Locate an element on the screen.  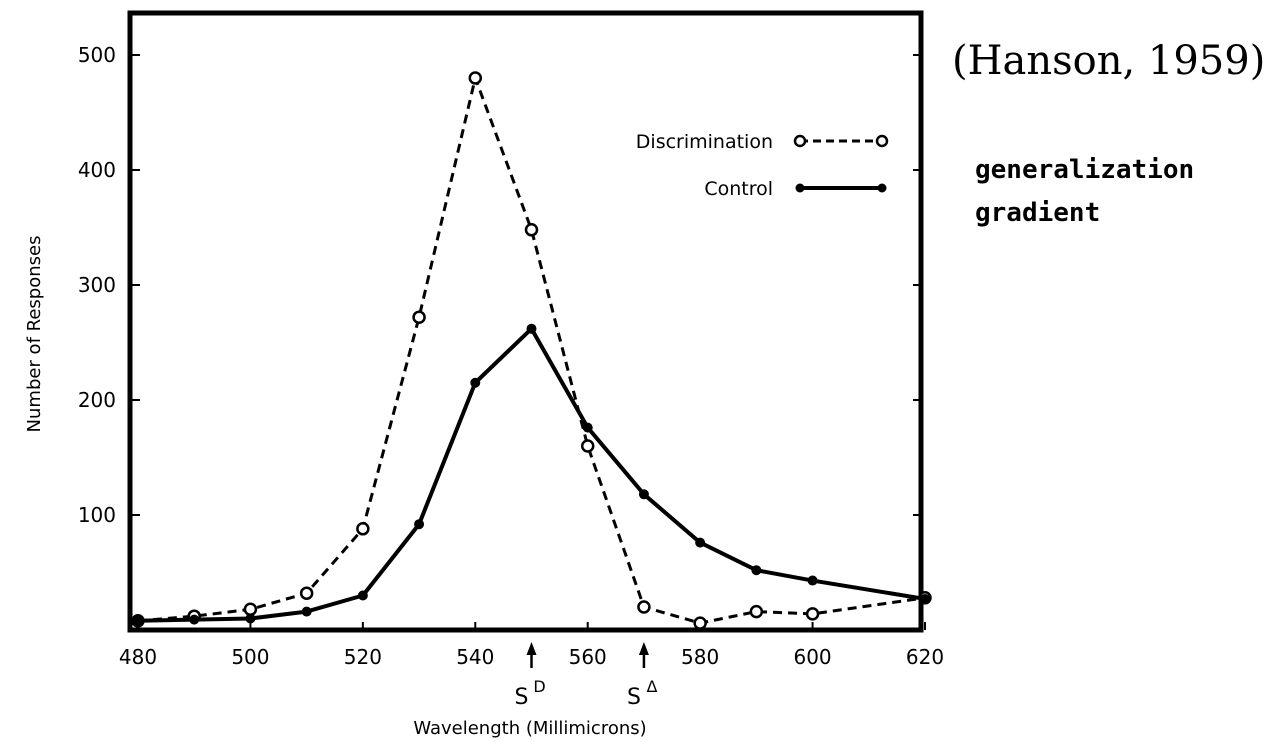
y-tick-label: 300 is located at coordinates (97, 285).